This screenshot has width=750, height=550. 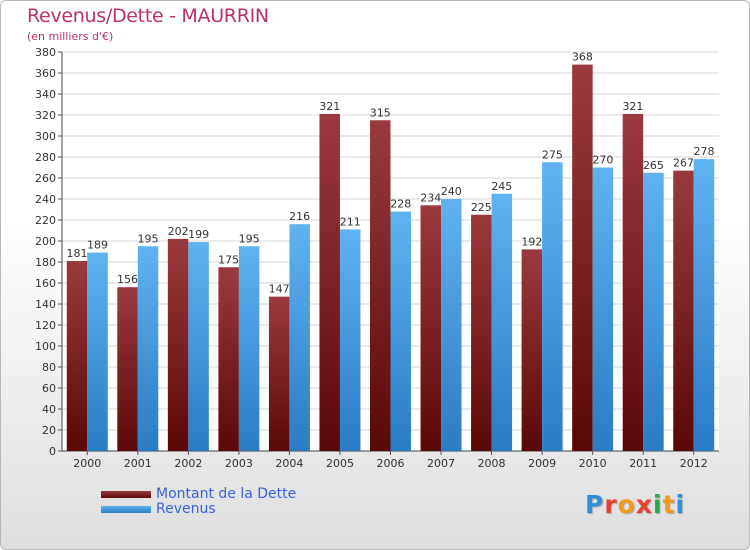 What do you see at coordinates (45, 73) in the screenshot?
I see `y-tick-label: 360` at bounding box center [45, 73].